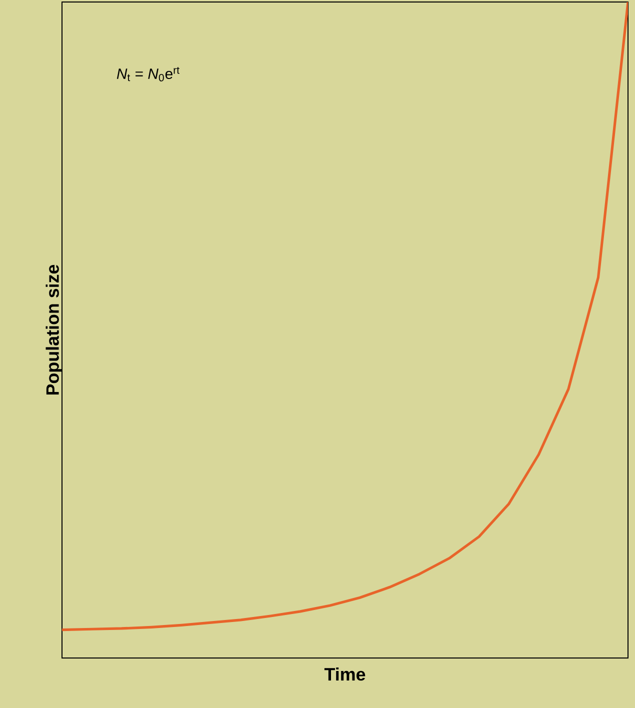 The image size is (635, 708). What do you see at coordinates (148, 74) in the screenshot?
I see `annotation: N$_{t}$ = N$_{0}$e$^{rt}$` at bounding box center [148, 74].